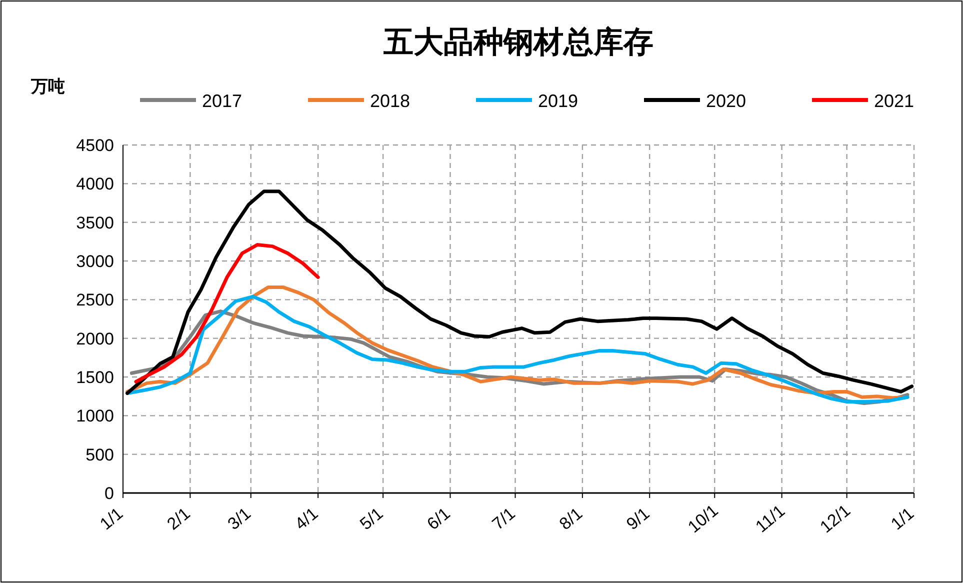  I want to click on y-tick-label: 3000, so click(95, 261).